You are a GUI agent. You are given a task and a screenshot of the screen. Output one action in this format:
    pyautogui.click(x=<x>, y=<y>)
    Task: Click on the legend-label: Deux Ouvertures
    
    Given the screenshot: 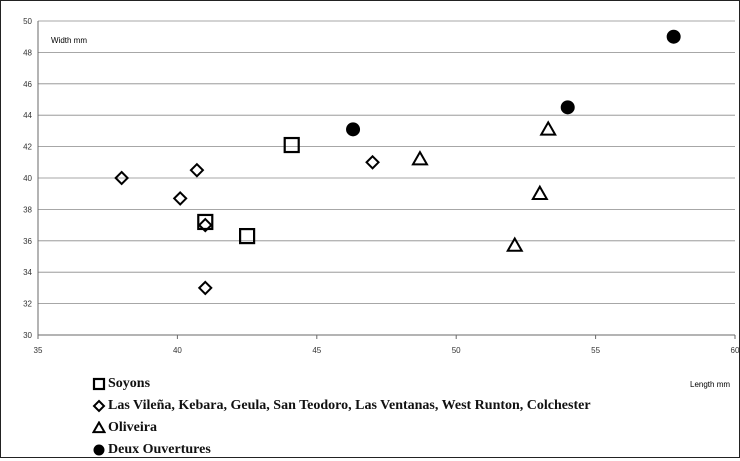 What is the action you would take?
    pyautogui.click(x=159, y=449)
    